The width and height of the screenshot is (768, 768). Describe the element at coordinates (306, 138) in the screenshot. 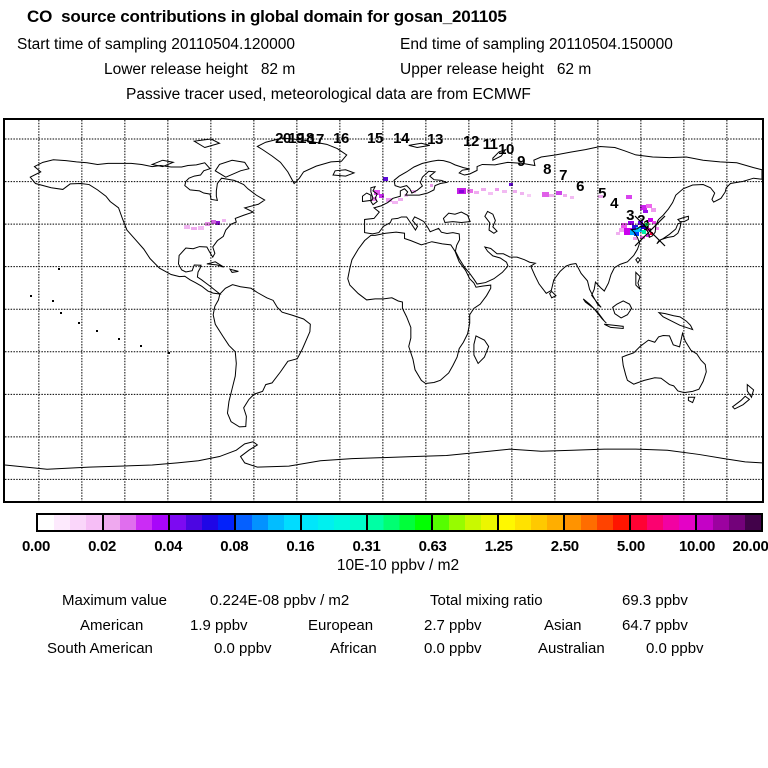

I see `trajectory-hour-label: 18` at that location.